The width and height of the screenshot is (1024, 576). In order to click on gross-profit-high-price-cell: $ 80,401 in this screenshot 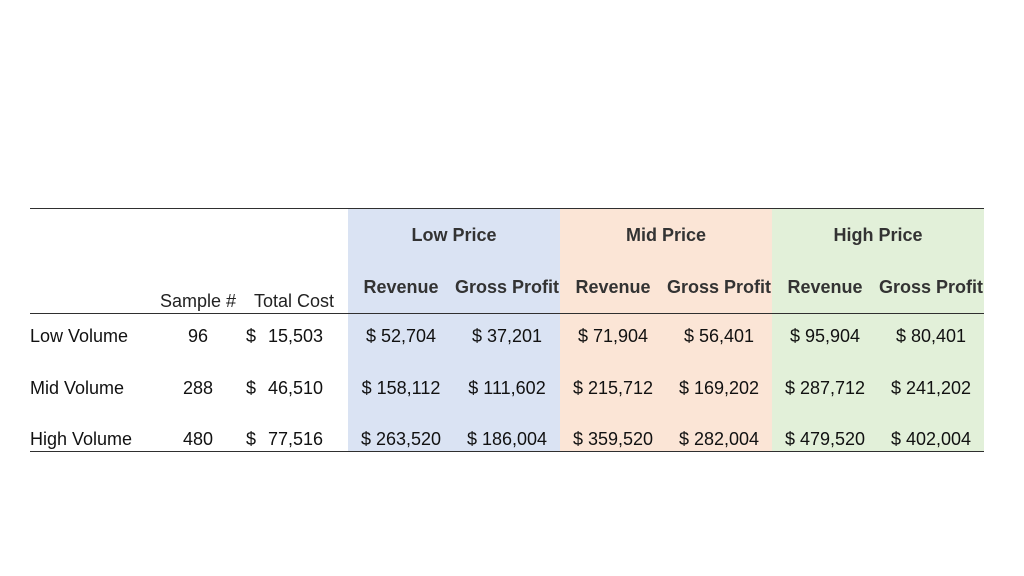, I will do `click(931, 336)`.